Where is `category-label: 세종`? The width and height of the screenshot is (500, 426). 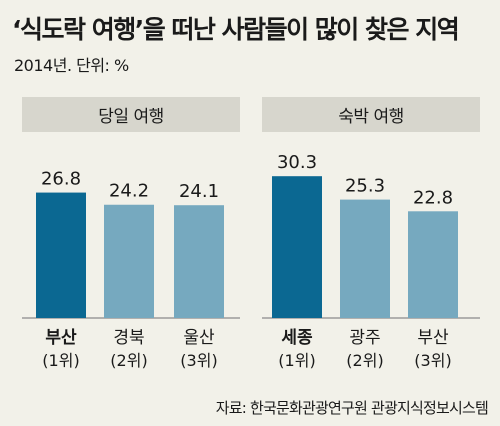 category-label: 세종 is located at coordinates (297, 338).